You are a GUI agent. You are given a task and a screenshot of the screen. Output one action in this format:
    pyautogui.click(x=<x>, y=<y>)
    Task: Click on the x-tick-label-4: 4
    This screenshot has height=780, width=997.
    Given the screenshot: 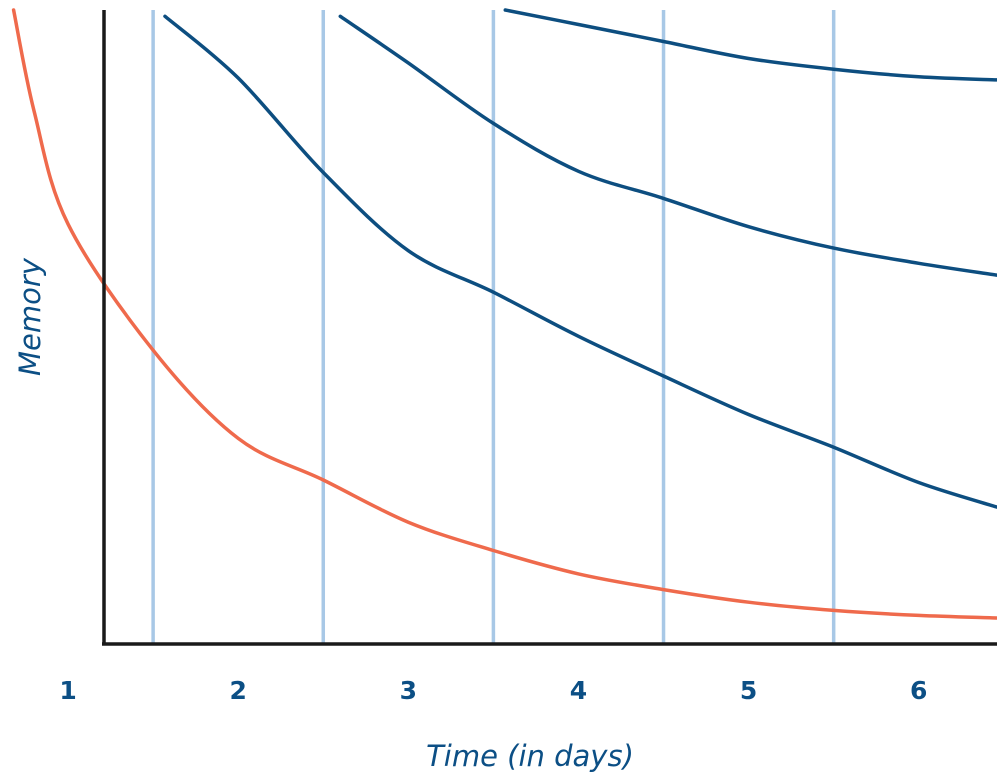 What is the action you would take?
    pyautogui.click(x=578, y=690)
    